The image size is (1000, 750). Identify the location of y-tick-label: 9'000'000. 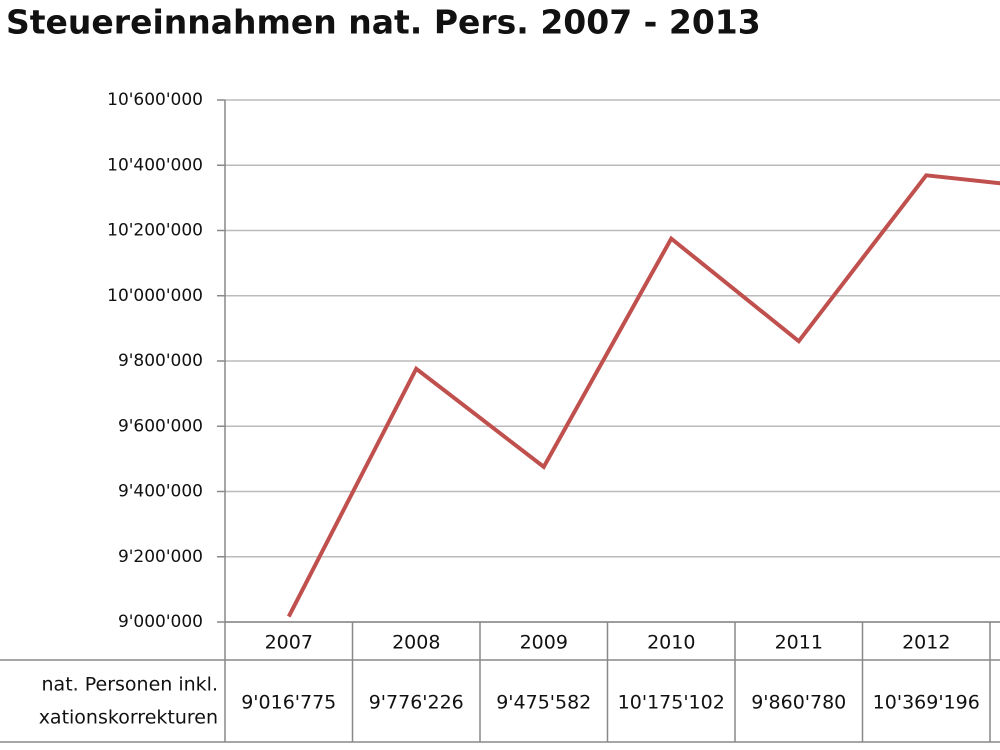
(160, 622).